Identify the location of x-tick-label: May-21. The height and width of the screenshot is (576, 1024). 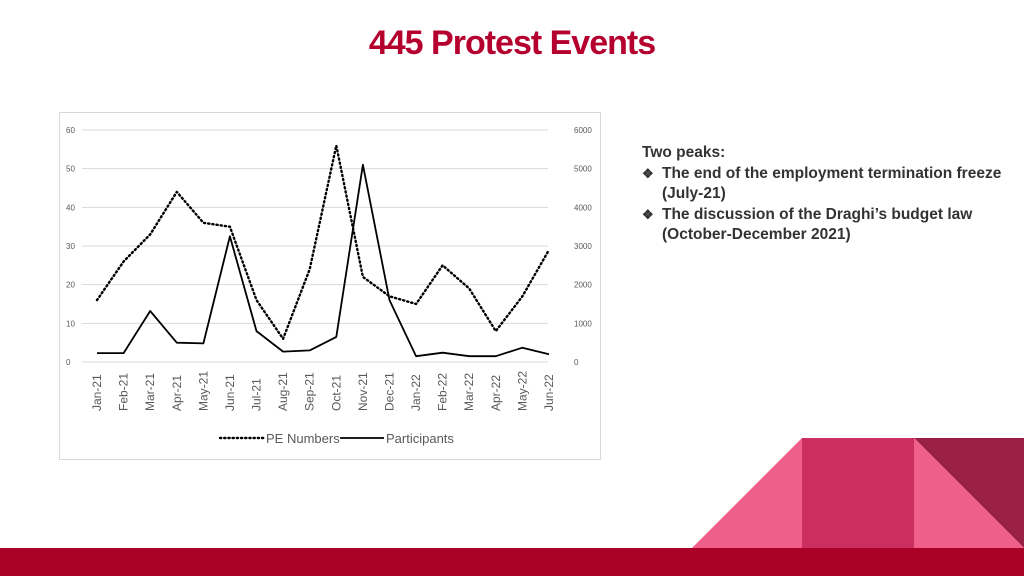
(203, 391).